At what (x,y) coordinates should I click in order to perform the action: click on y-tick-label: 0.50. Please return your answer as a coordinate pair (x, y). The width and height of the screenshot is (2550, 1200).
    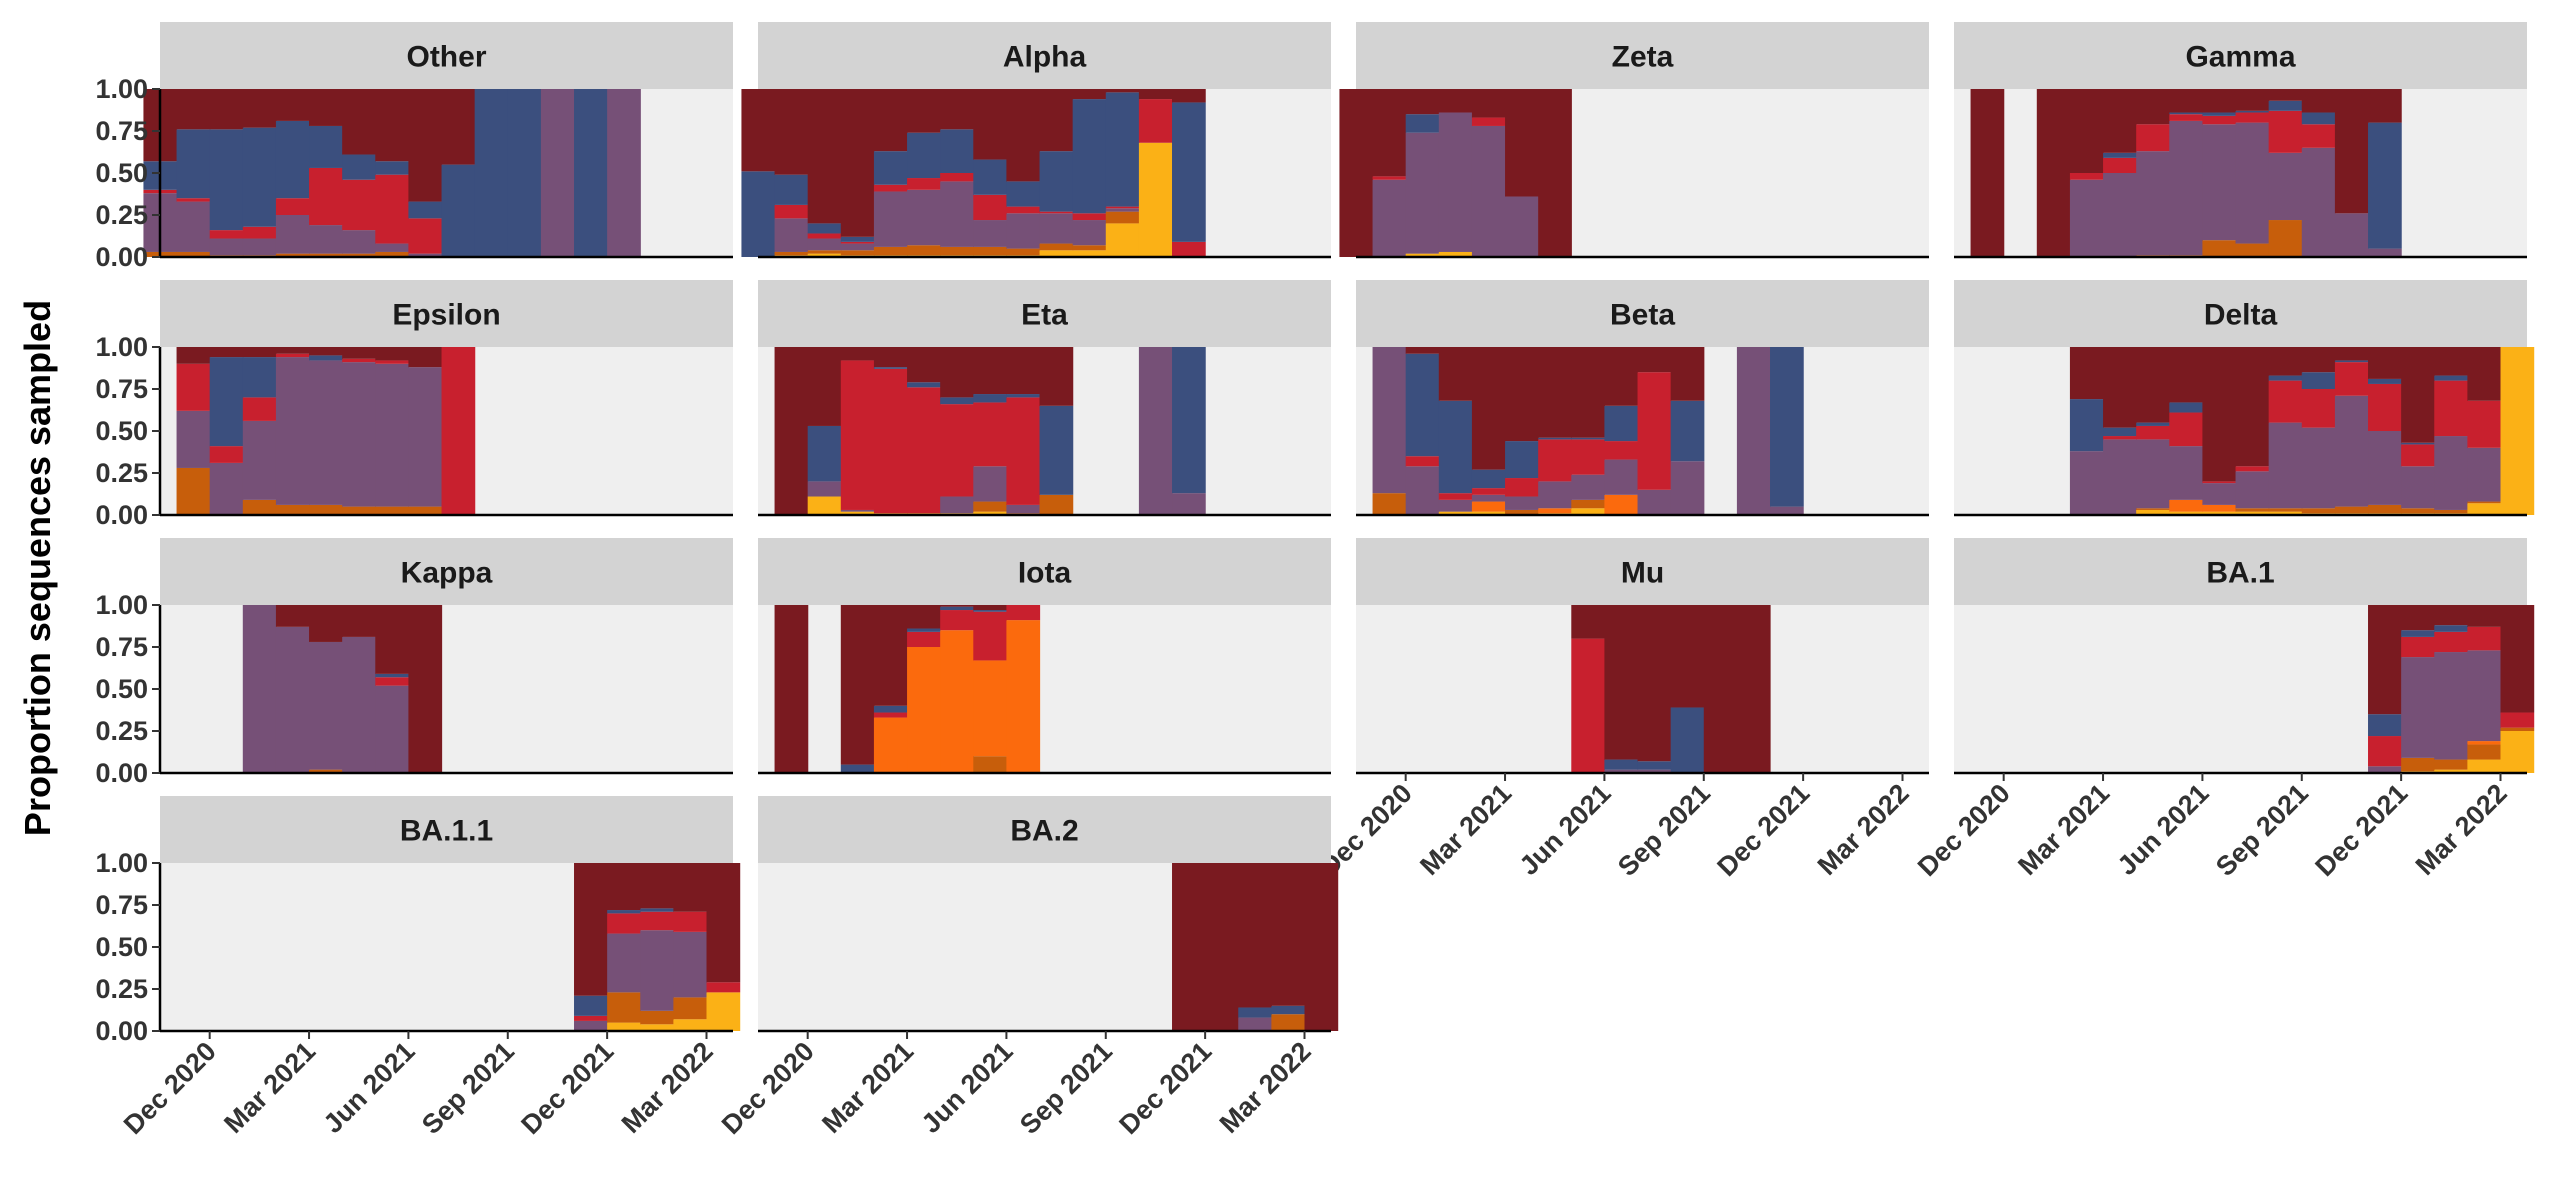
    Looking at the image, I should click on (121, 947).